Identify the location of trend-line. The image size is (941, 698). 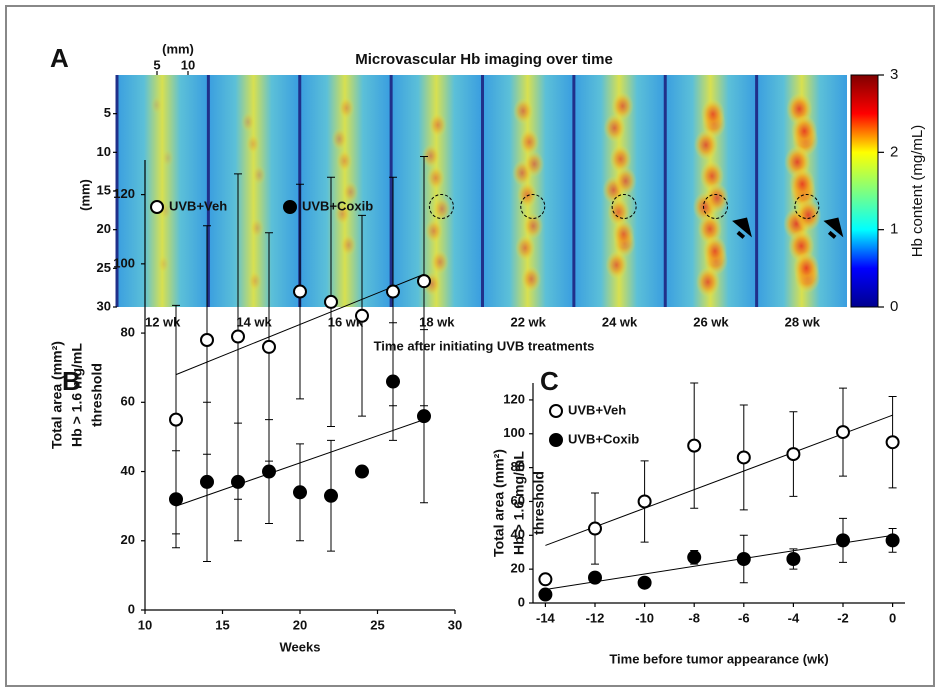
(719, 562).